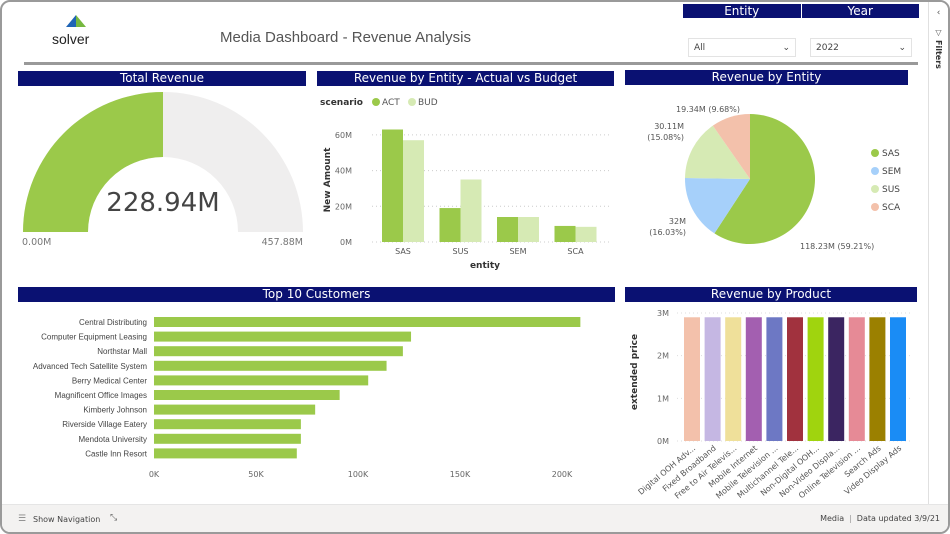  Describe the element at coordinates (717, 206) in the screenshot. I see `pie-slice-sem` at that location.